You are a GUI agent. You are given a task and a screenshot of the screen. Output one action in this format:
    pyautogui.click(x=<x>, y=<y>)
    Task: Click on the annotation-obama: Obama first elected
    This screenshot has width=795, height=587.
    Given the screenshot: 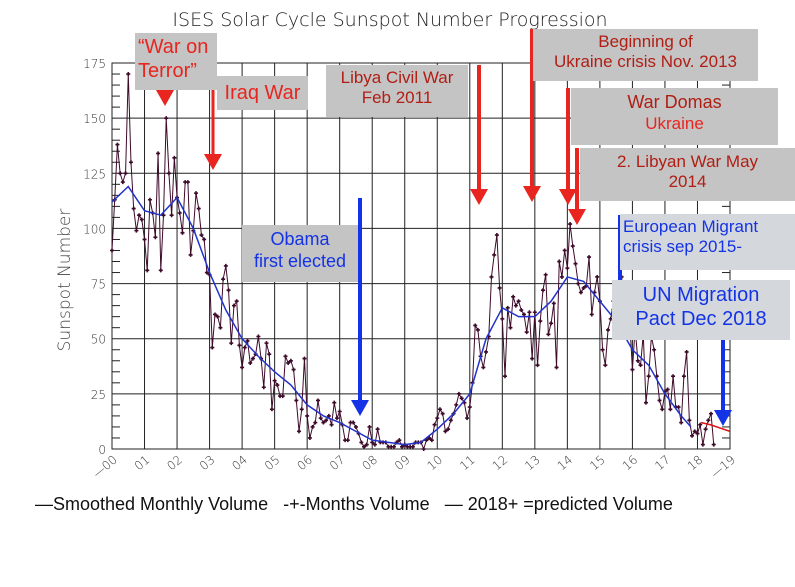 What is the action you would take?
    pyautogui.click(x=300, y=253)
    